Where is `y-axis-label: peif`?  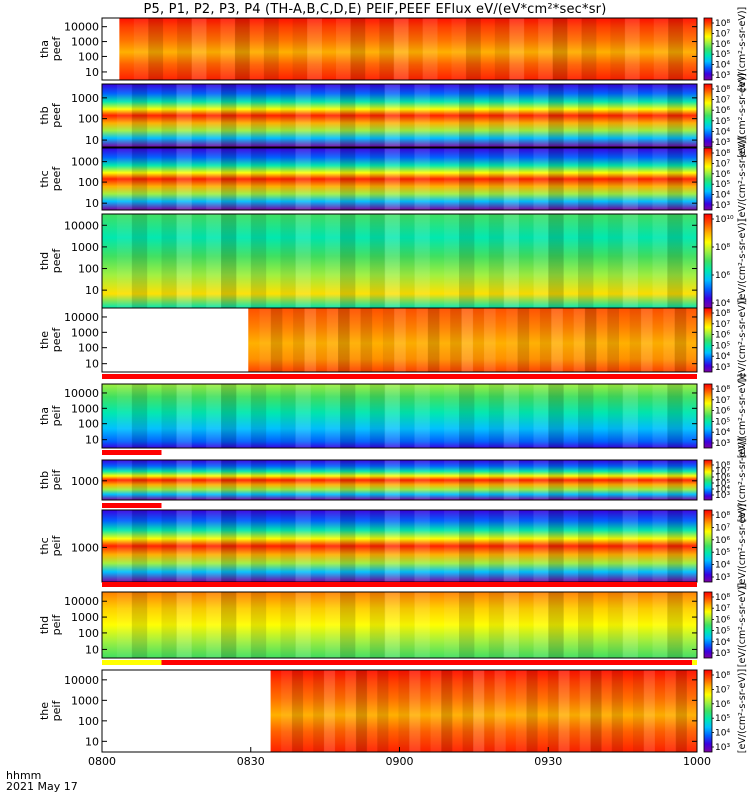 y-axis-label: peif is located at coordinates (56, 546).